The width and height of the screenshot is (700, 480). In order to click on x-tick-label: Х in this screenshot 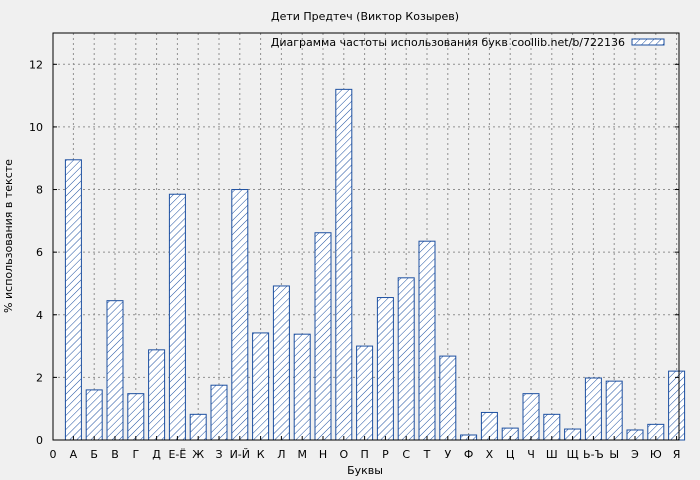, I will do `click(490, 454)`.